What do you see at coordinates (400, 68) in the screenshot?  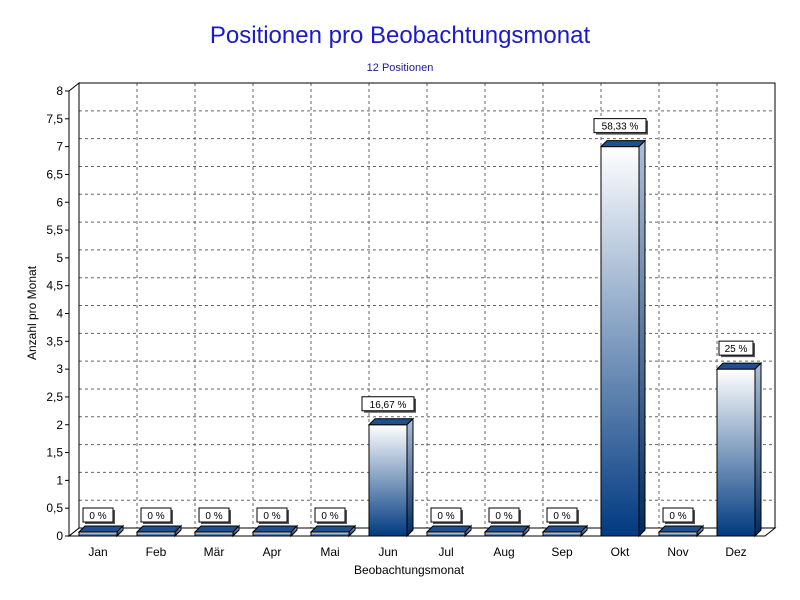 I see `chart-subtitle: 12 Positionen` at bounding box center [400, 68].